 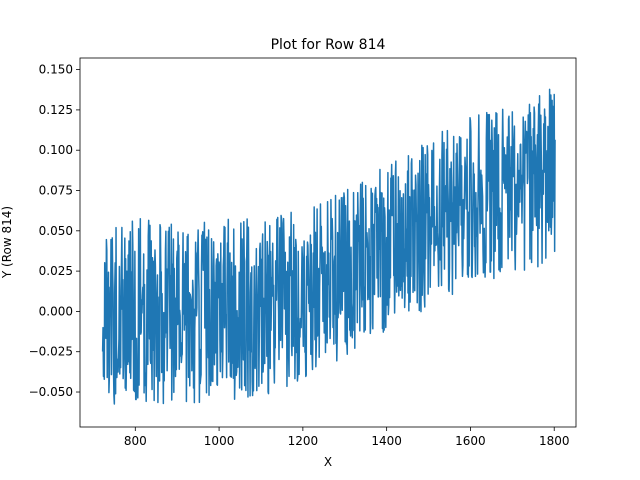 I want to click on x-tick-label: 1200, so click(x=303, y=441).